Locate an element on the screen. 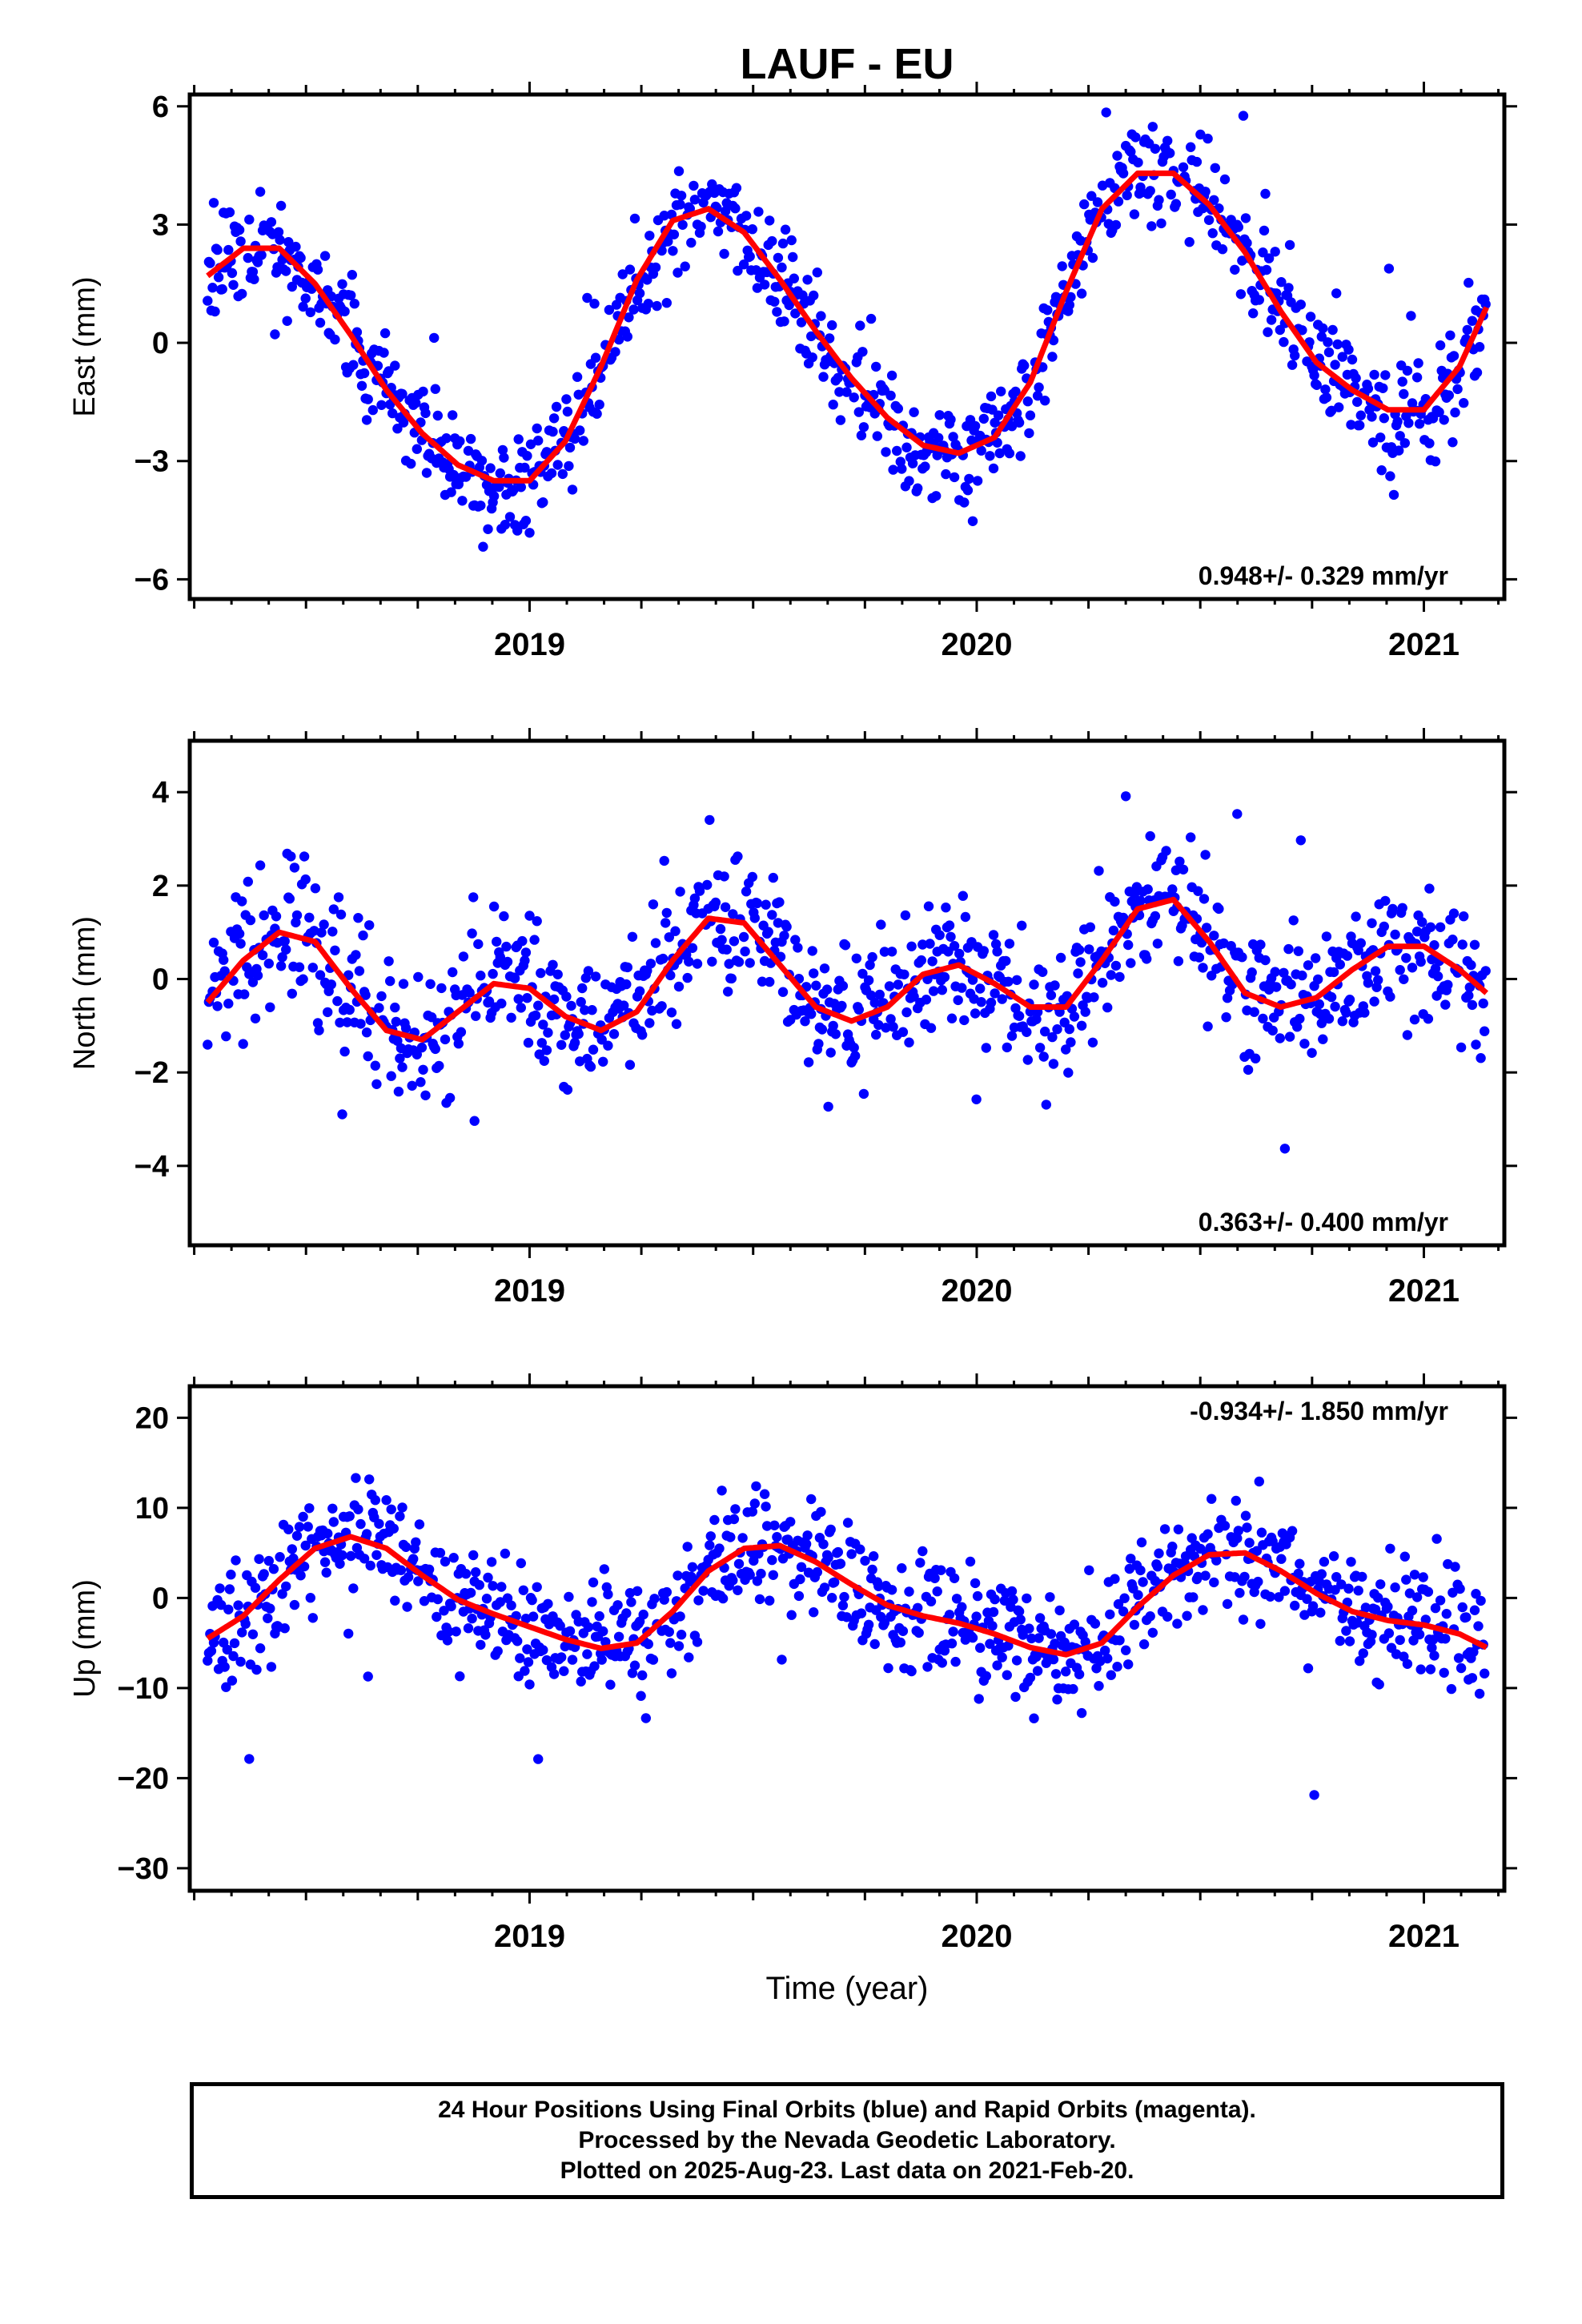  xtick-label-north: 2021 is located at coordinates (1424, 1291).